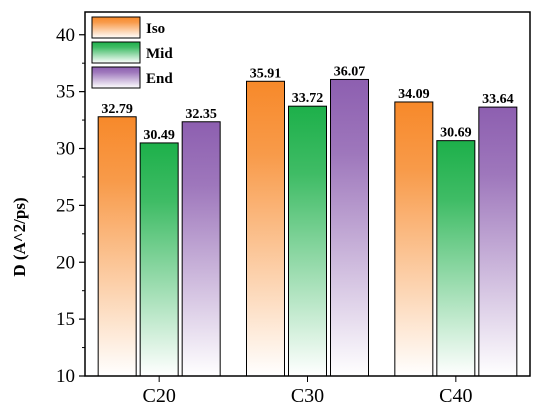  What do you see at coordinates (116, 27) in the screenshot?
I see `legend-swatch-iso` at bounding box center [116, 27].